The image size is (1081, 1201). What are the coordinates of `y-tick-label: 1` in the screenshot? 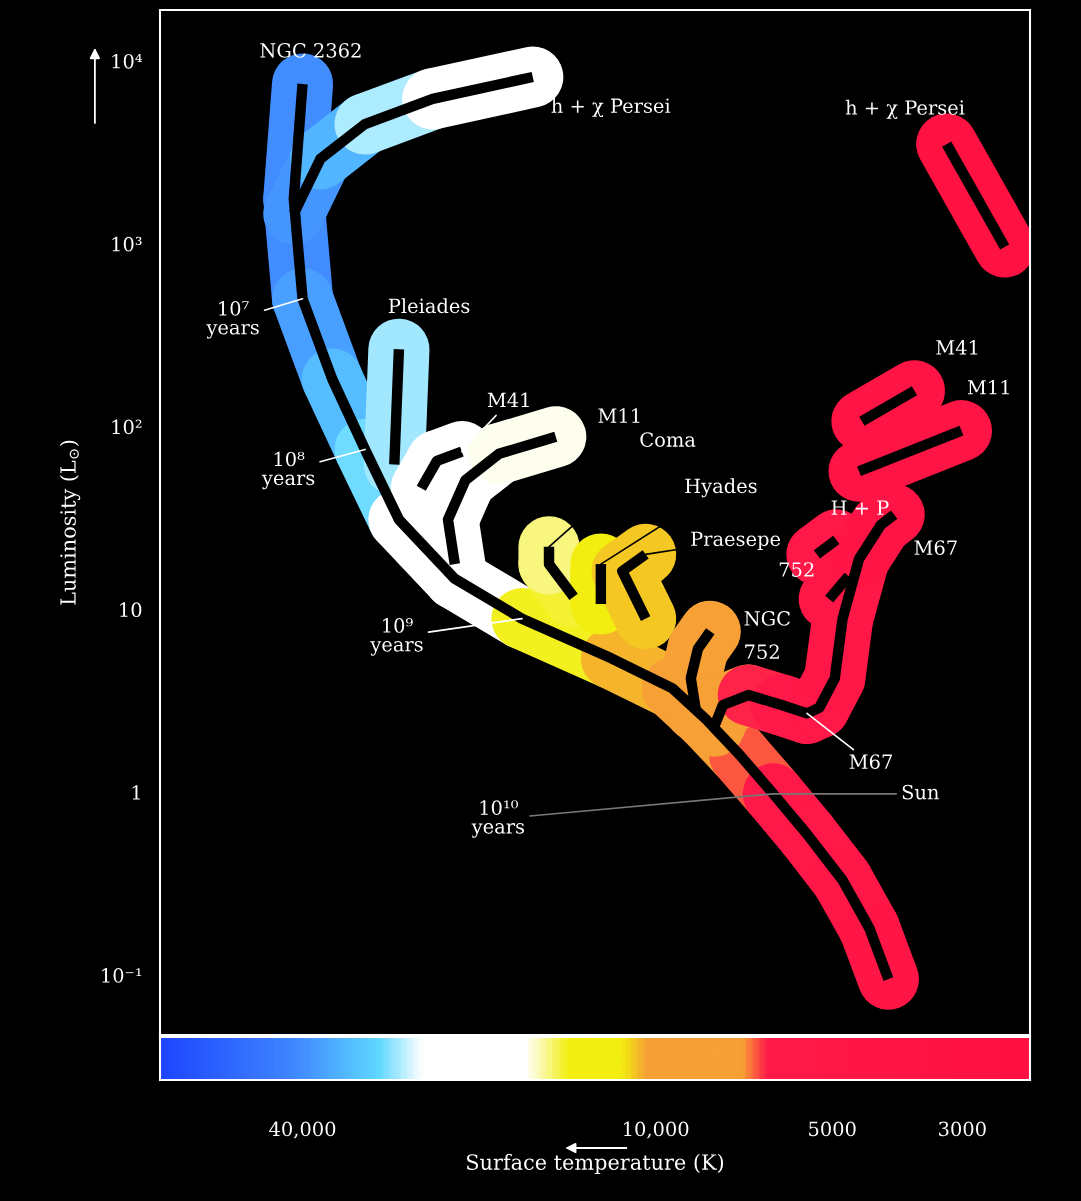 It's located at (136, 792).